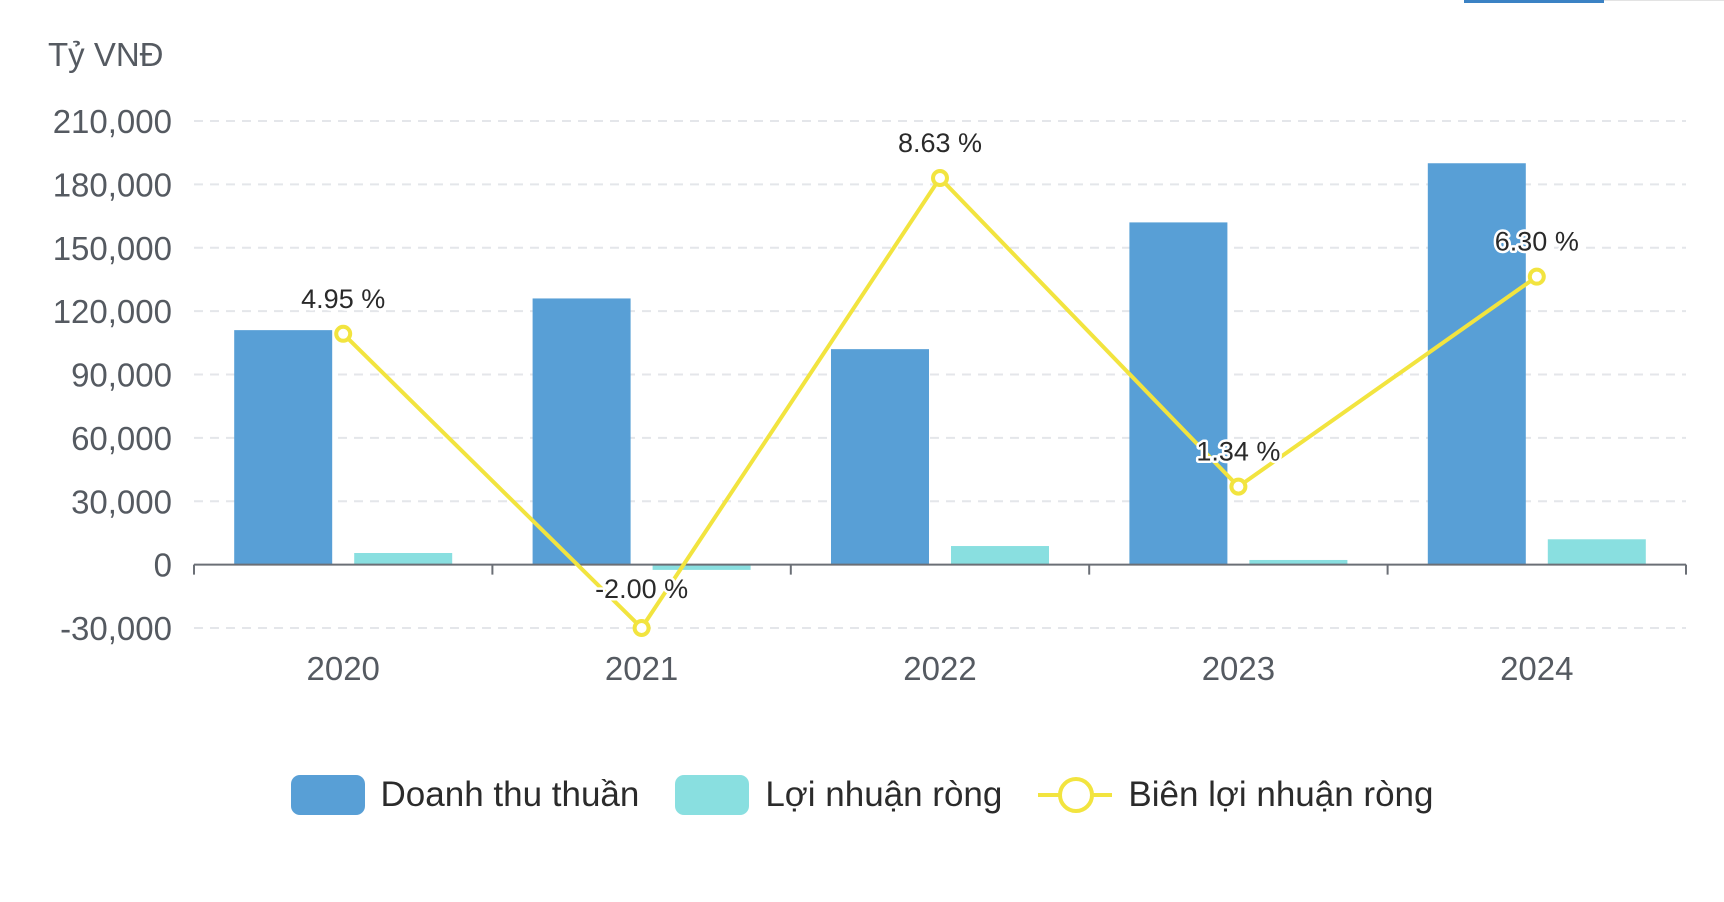 Image resolution: width=1724 pixels, height=902 pixels. I want to click on x-tick-label: 2023, so click(1238, 668).